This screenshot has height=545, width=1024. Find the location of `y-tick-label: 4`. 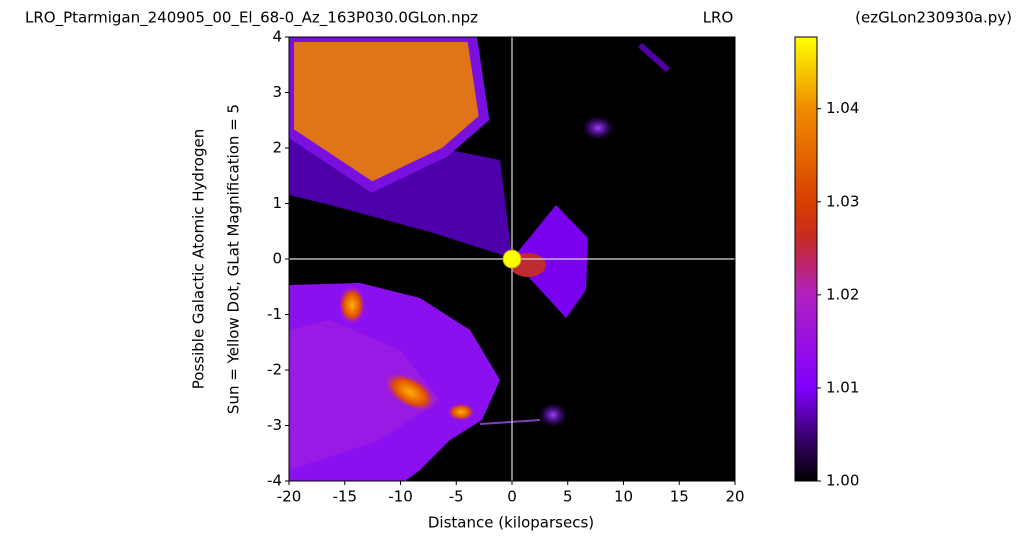

y-tick-label: 4 is located at coordinates (277, 37).